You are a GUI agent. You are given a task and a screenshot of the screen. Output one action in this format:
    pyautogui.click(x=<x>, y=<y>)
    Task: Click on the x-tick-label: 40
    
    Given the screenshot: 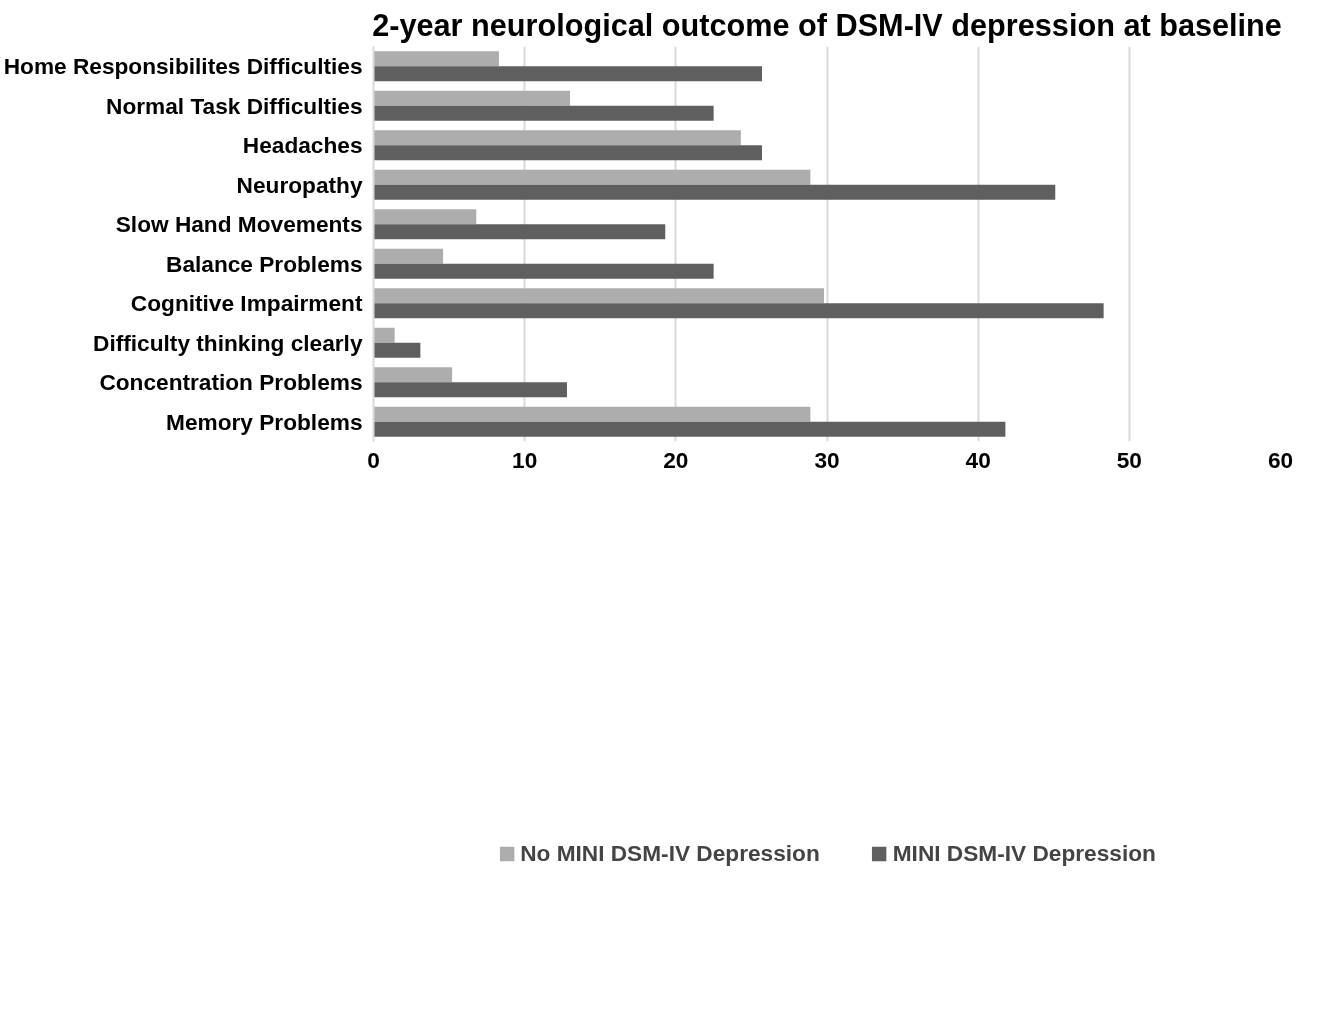 What is the action you would take?
    pyautogui.click(x=978, y=459)
    